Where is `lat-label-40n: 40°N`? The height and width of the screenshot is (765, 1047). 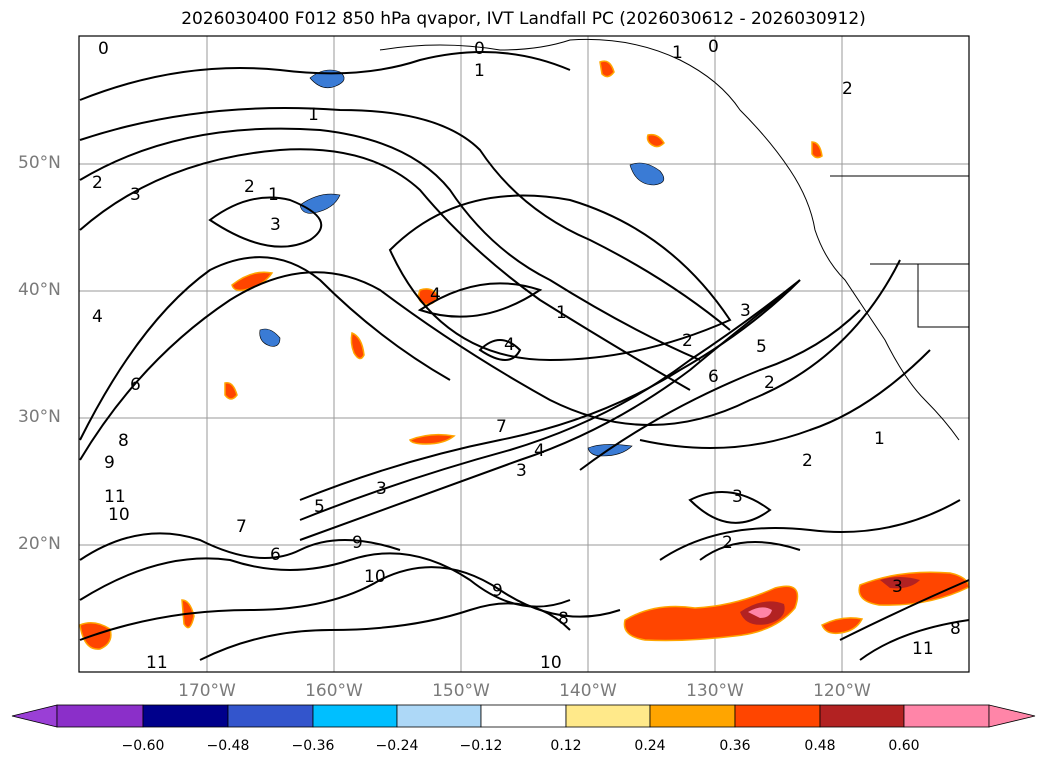
lat-label-40n: 40°N is located at coordinates (39, 290).